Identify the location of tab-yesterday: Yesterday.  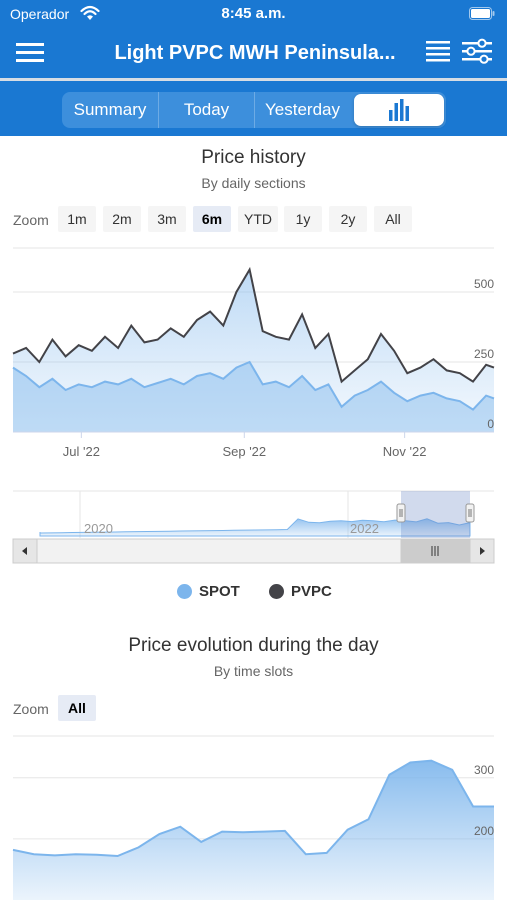
(302, 110).